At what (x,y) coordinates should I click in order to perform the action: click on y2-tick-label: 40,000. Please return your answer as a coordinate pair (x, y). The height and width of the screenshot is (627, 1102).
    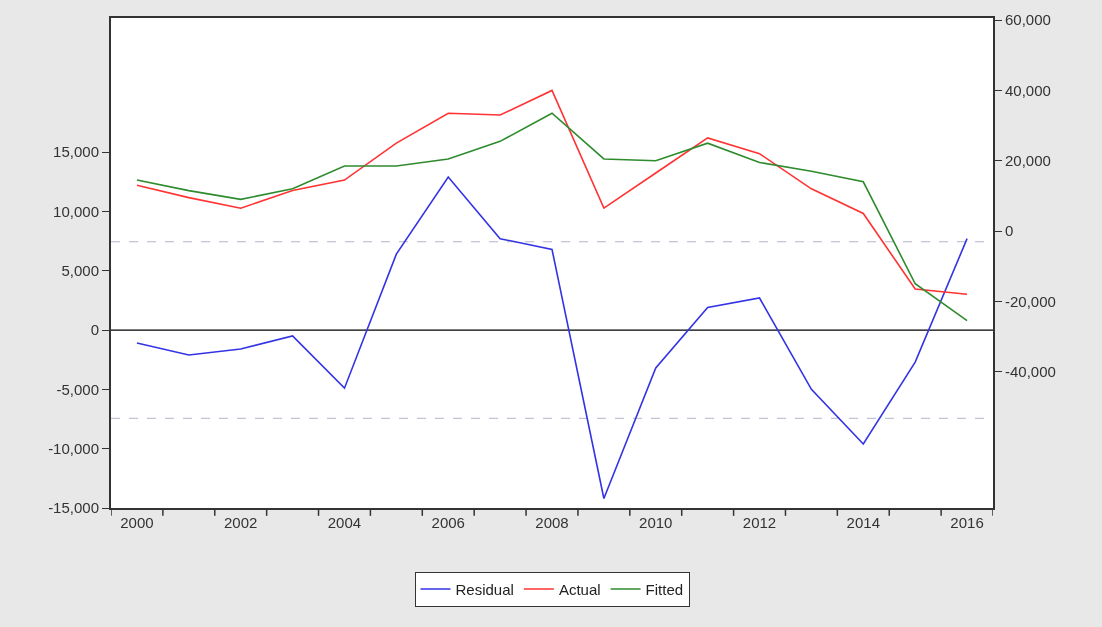
    Looking at the image, I should click on (1028, 90).